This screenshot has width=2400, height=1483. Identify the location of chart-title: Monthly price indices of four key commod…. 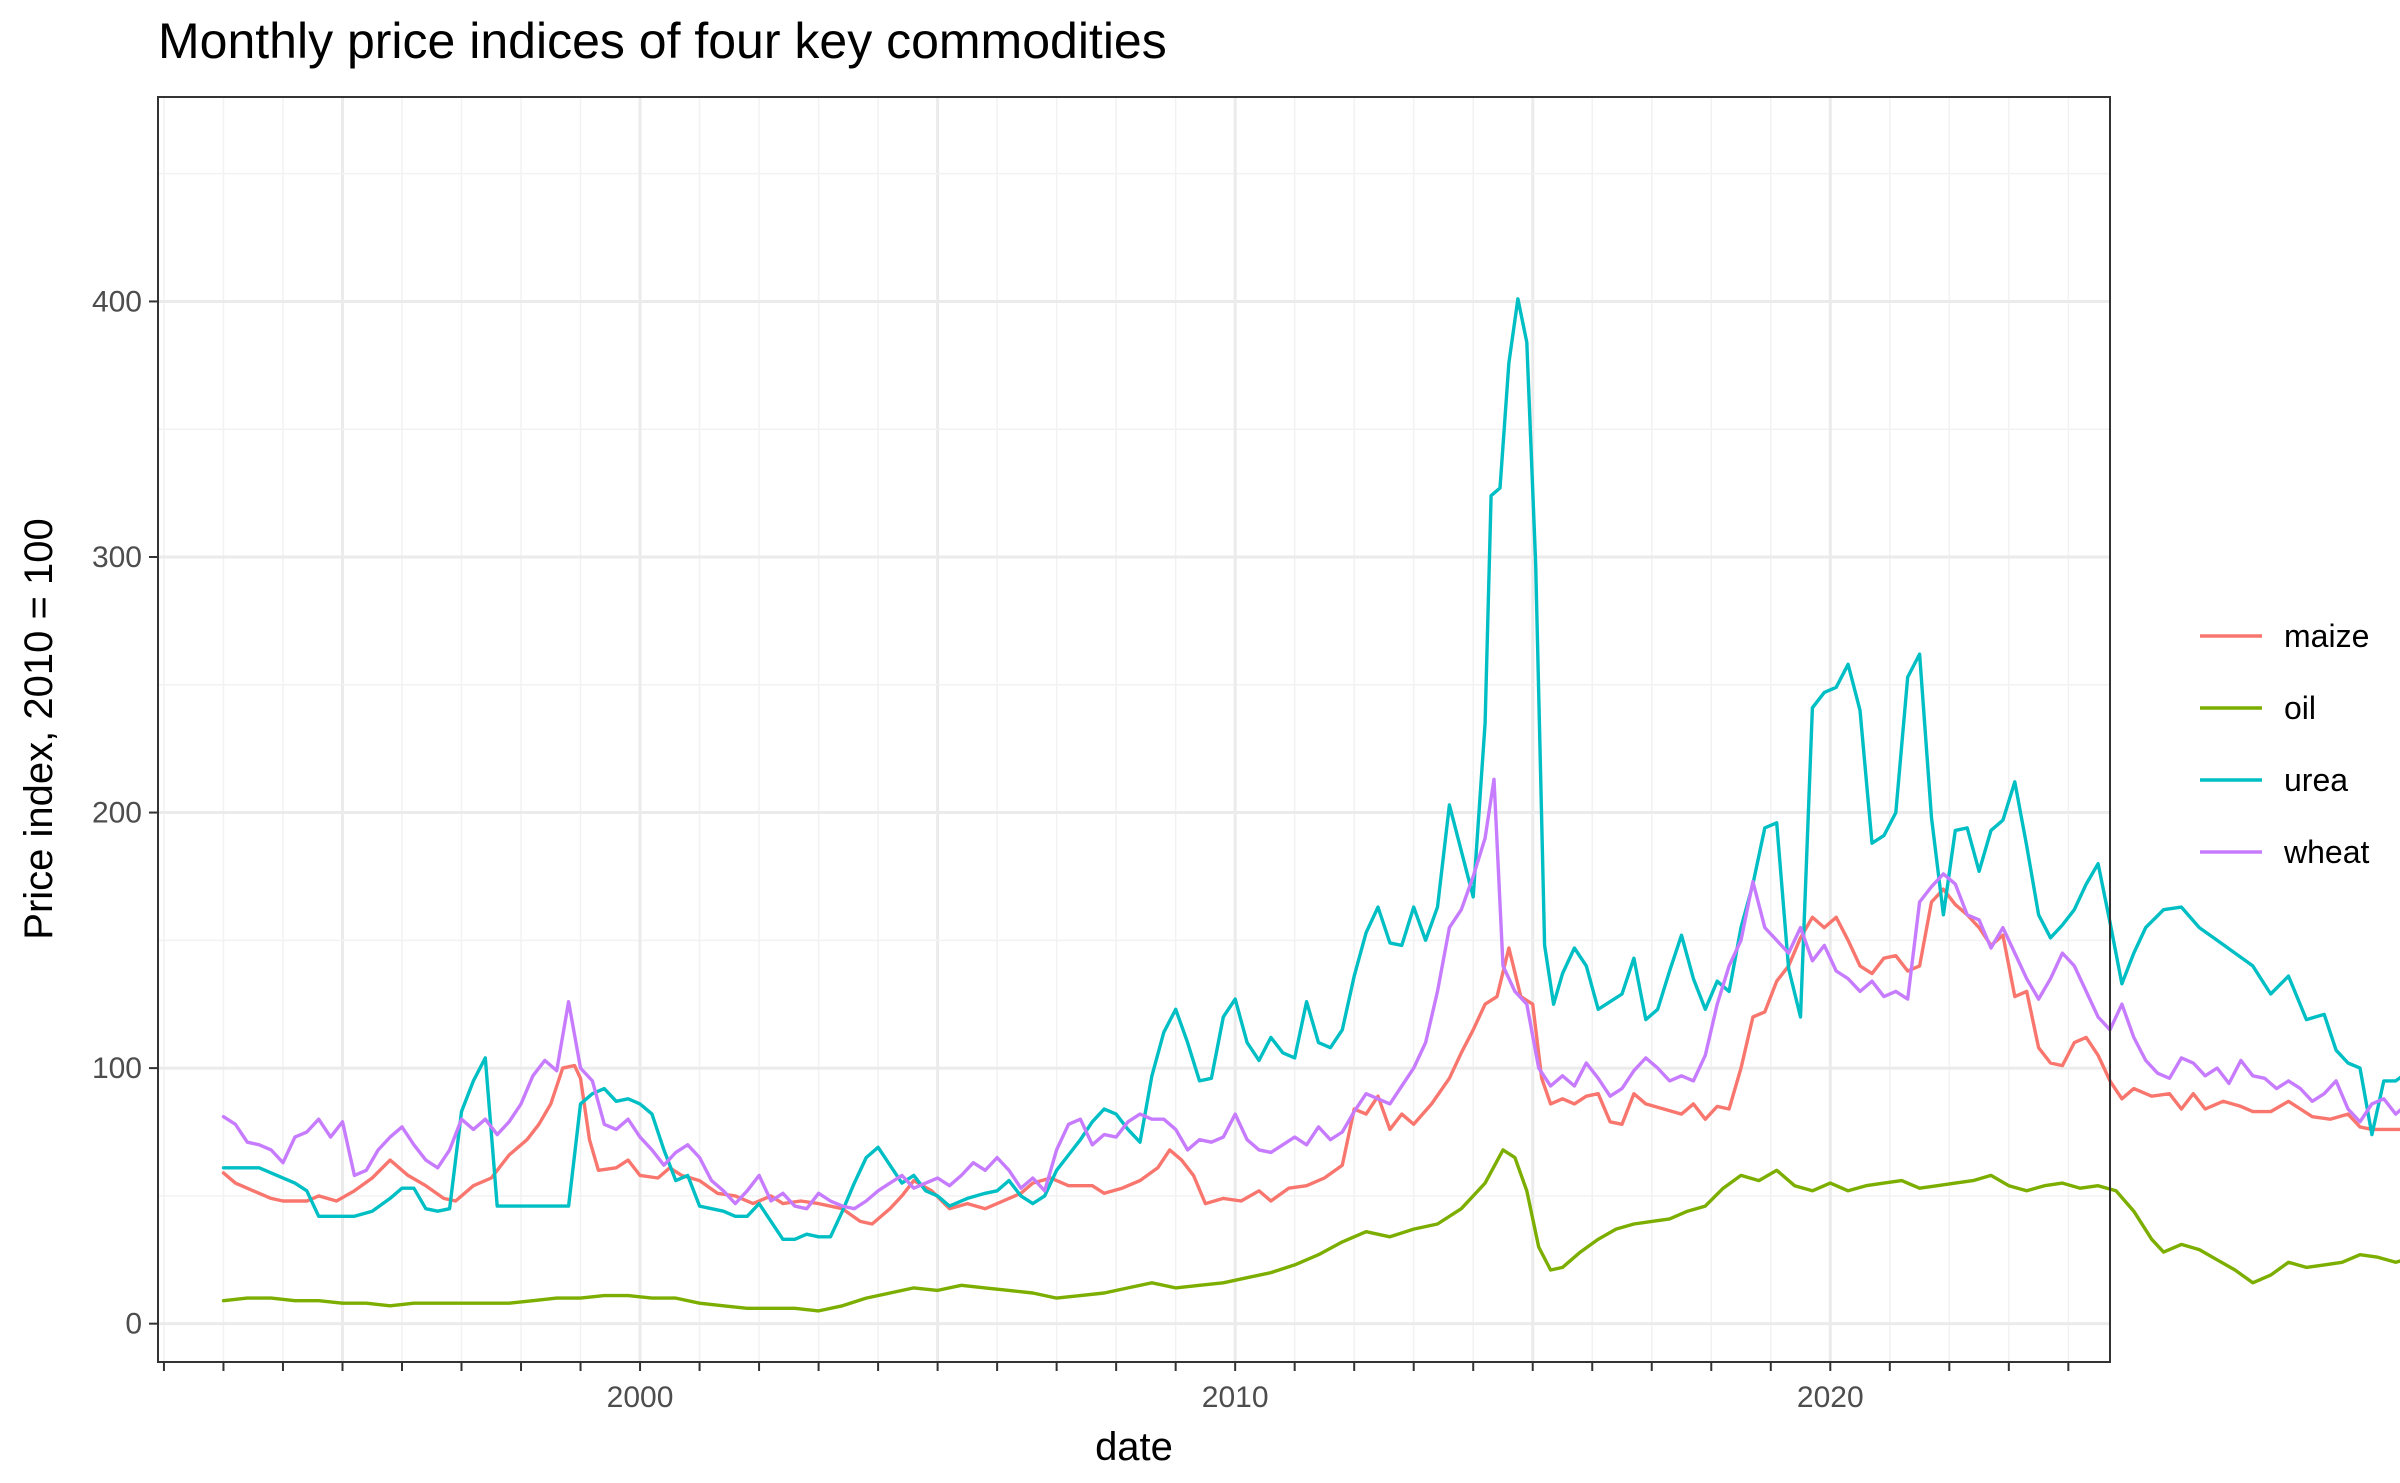
(662, 41).